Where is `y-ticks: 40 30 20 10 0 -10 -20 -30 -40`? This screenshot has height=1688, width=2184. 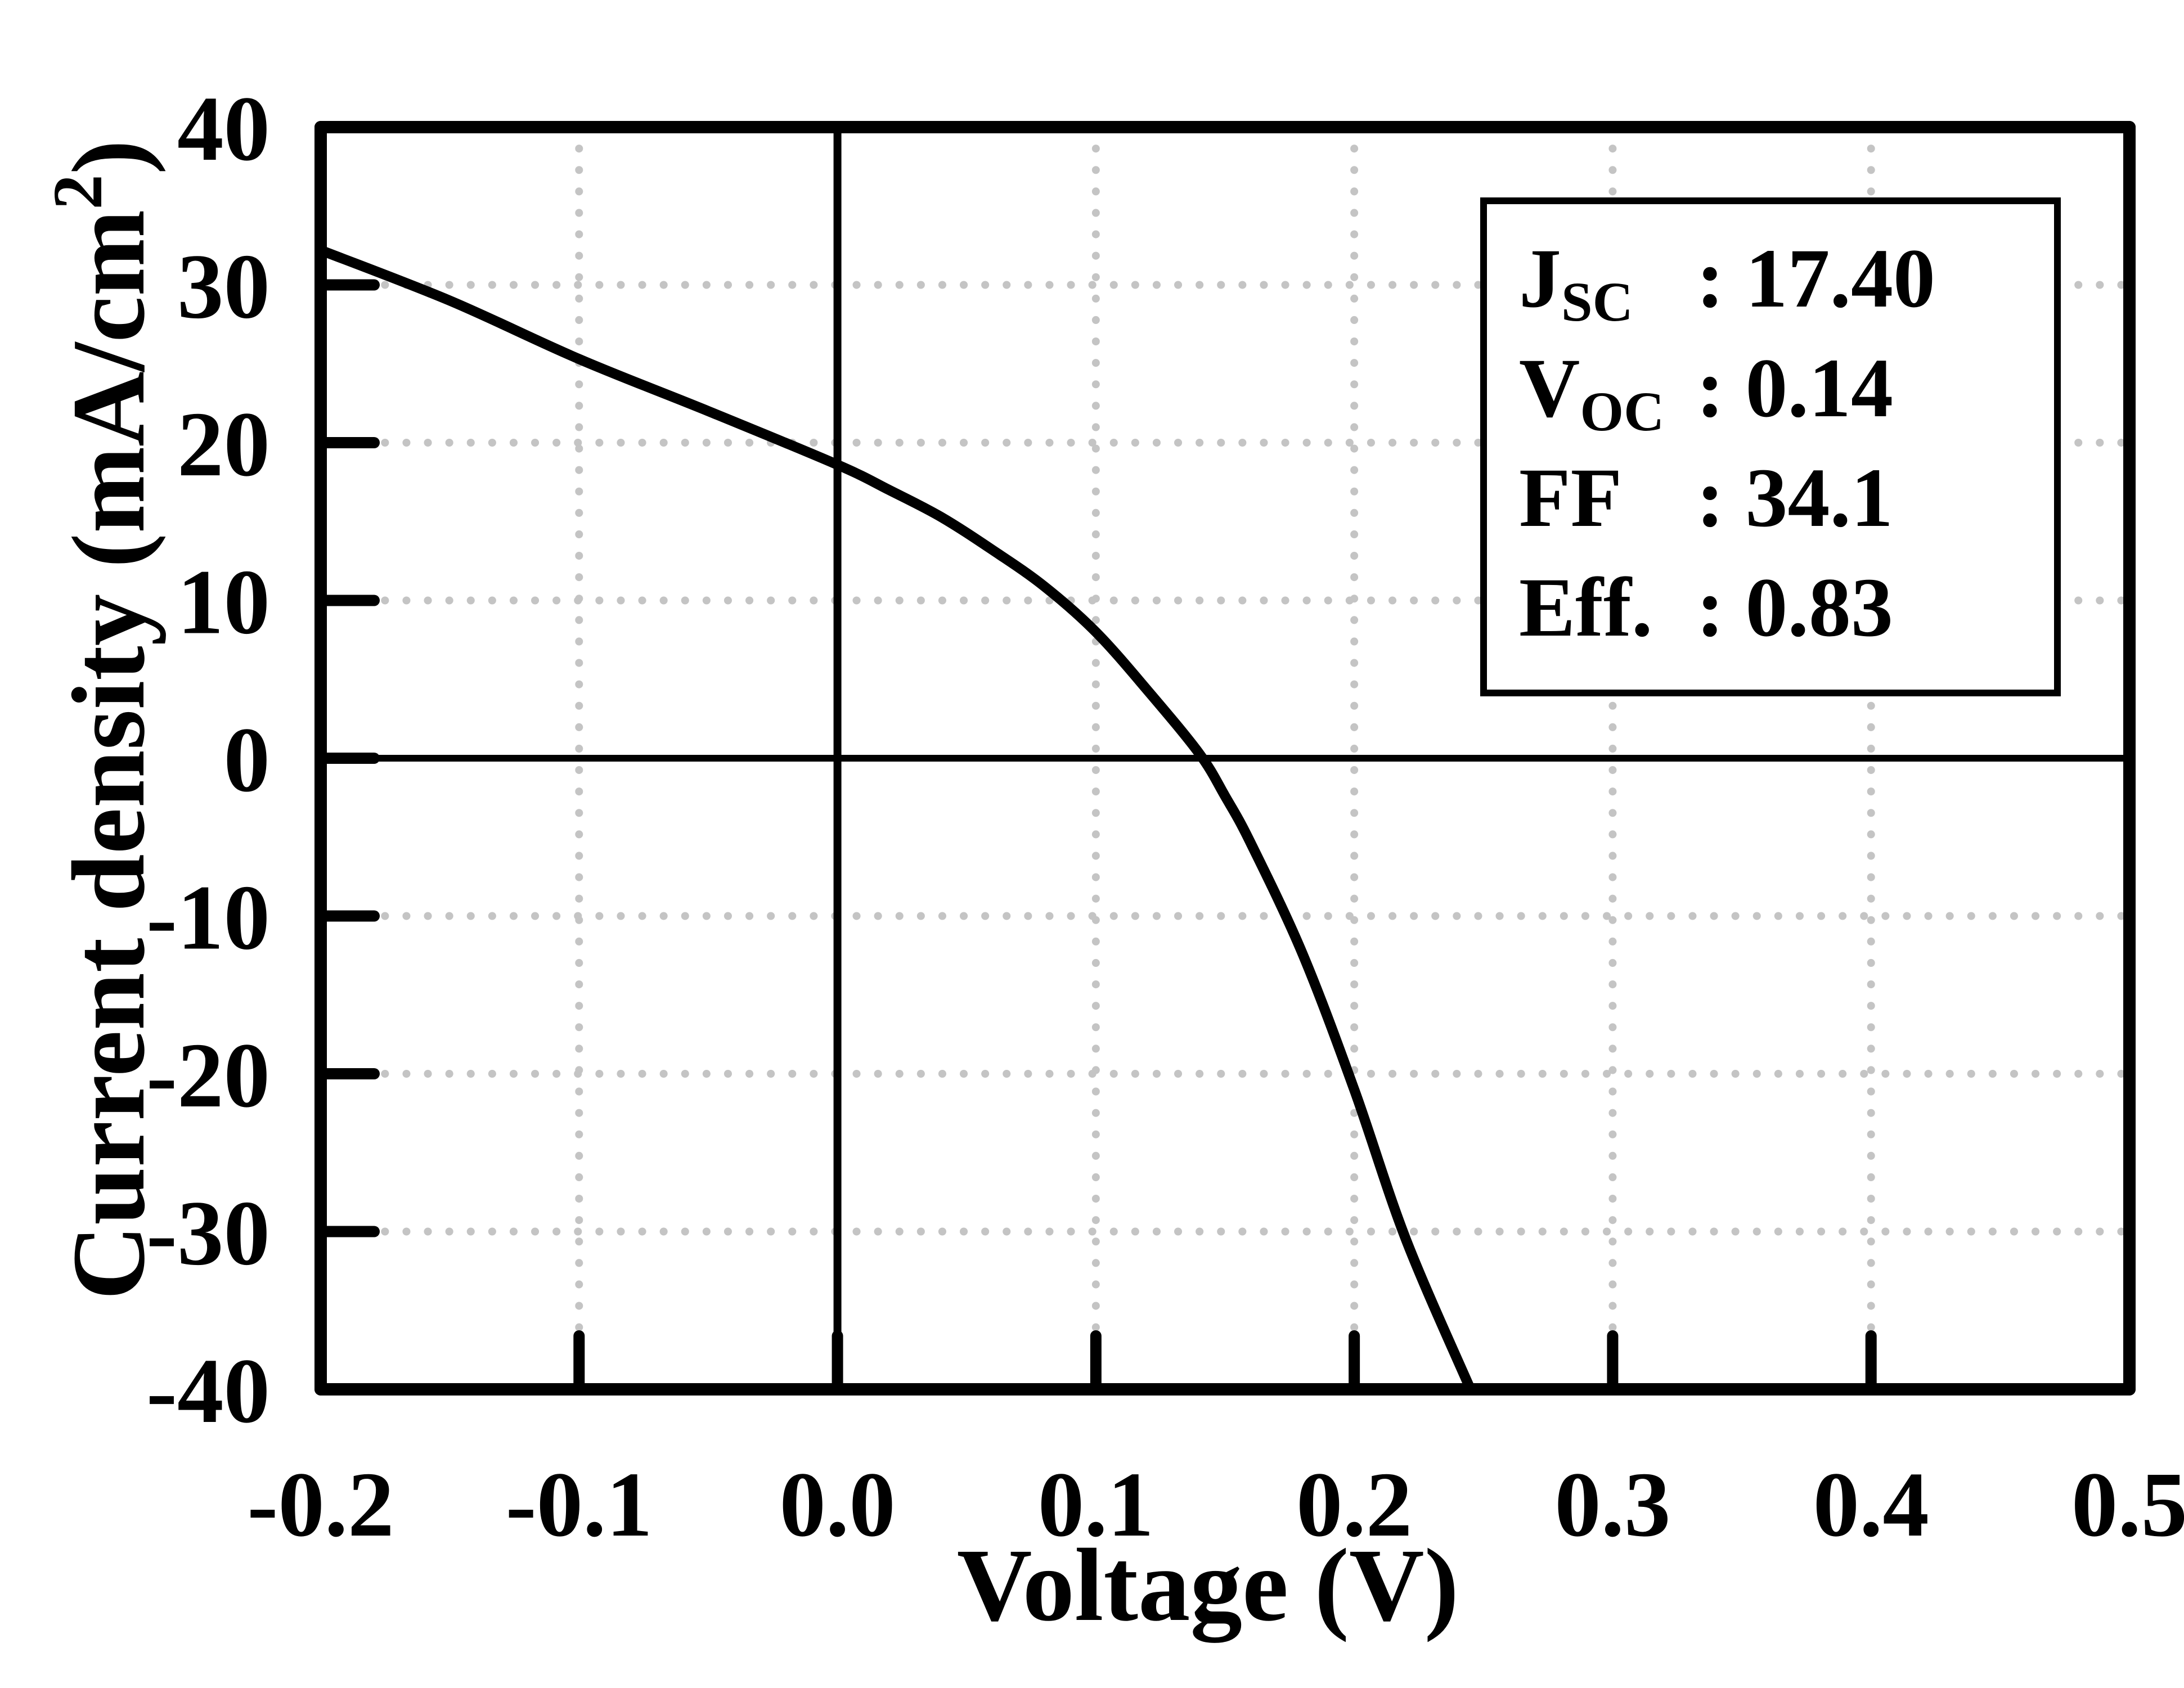
y-ticks: 40 30 20 10 0 -10 -20 -30 -40 is located at coordinates (263, 759).